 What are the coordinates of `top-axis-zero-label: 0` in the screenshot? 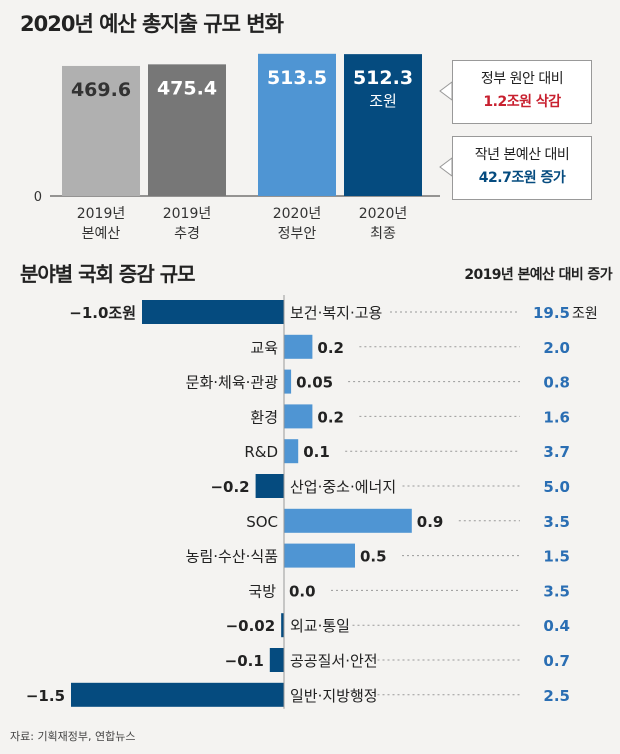 It's located at (38, 197).